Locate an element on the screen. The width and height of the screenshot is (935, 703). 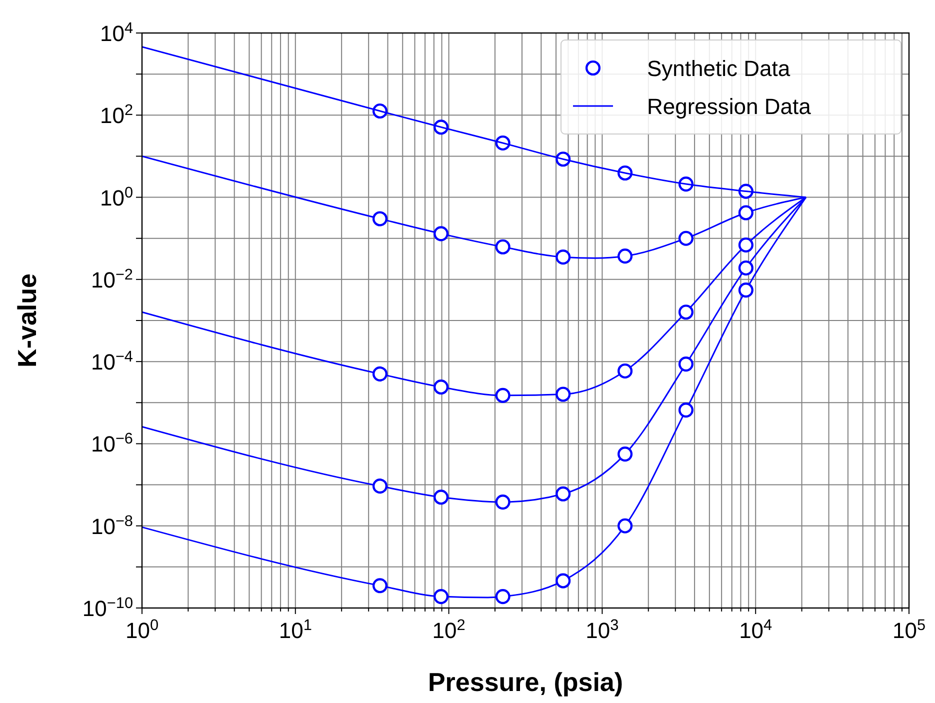
y-axis-title: K-value is located at coordinates (27, 321).